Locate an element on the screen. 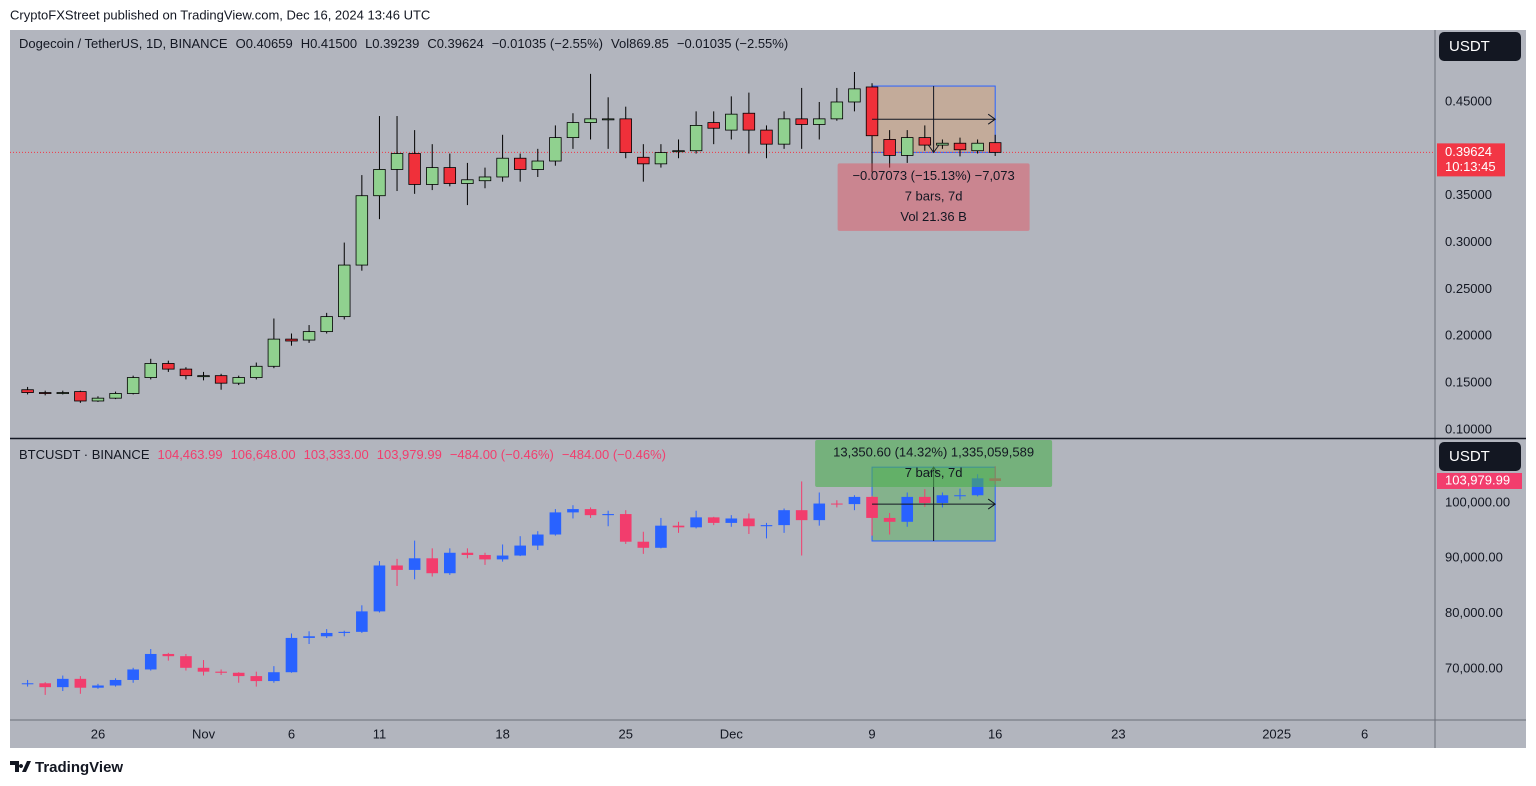 This screenshot has height=786, width=1536. legend-value: L0.39239 is located at coordinates (392, 43).